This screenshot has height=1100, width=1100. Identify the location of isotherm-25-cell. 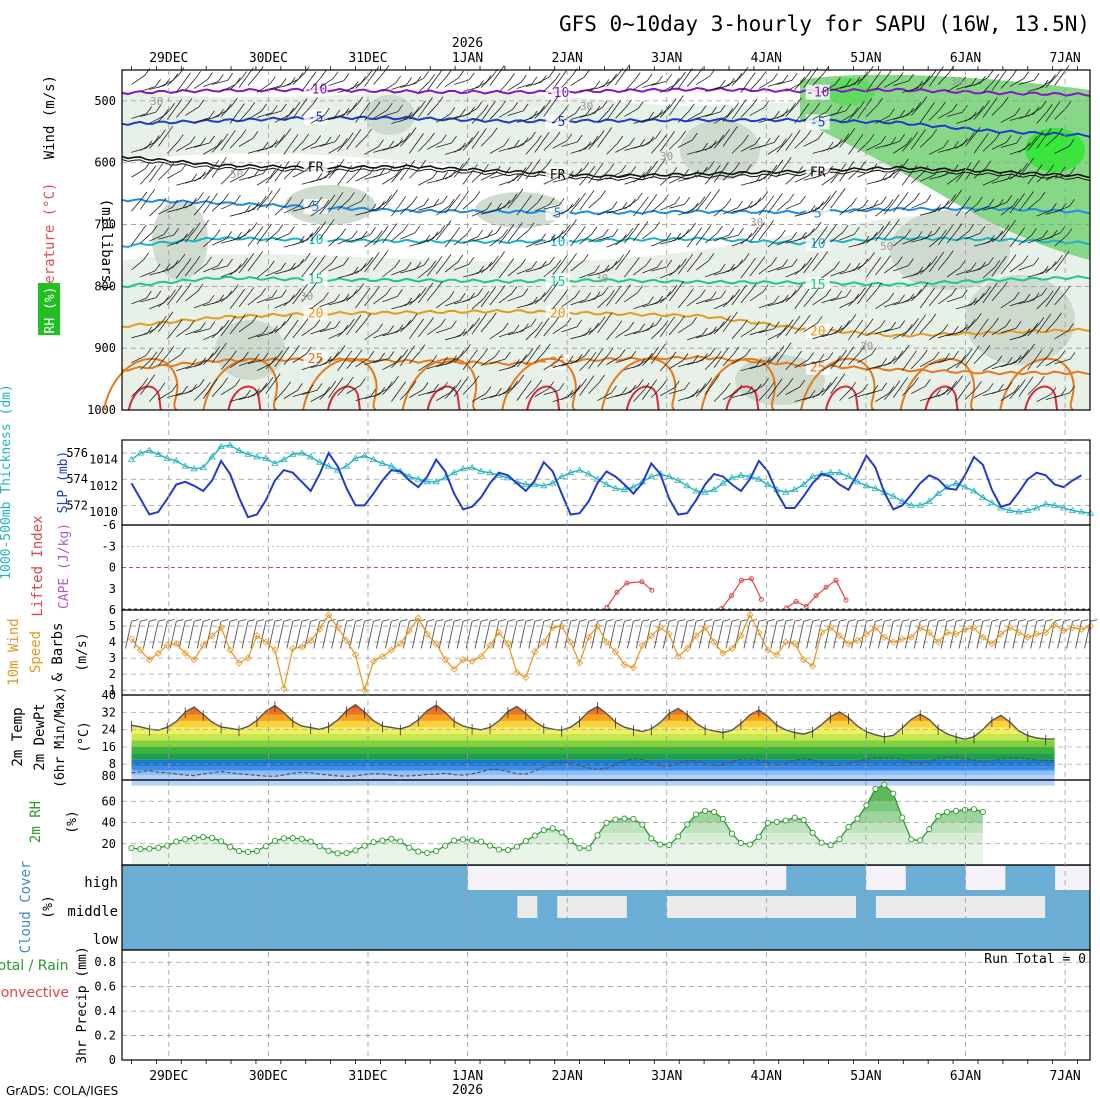
(837, 384).